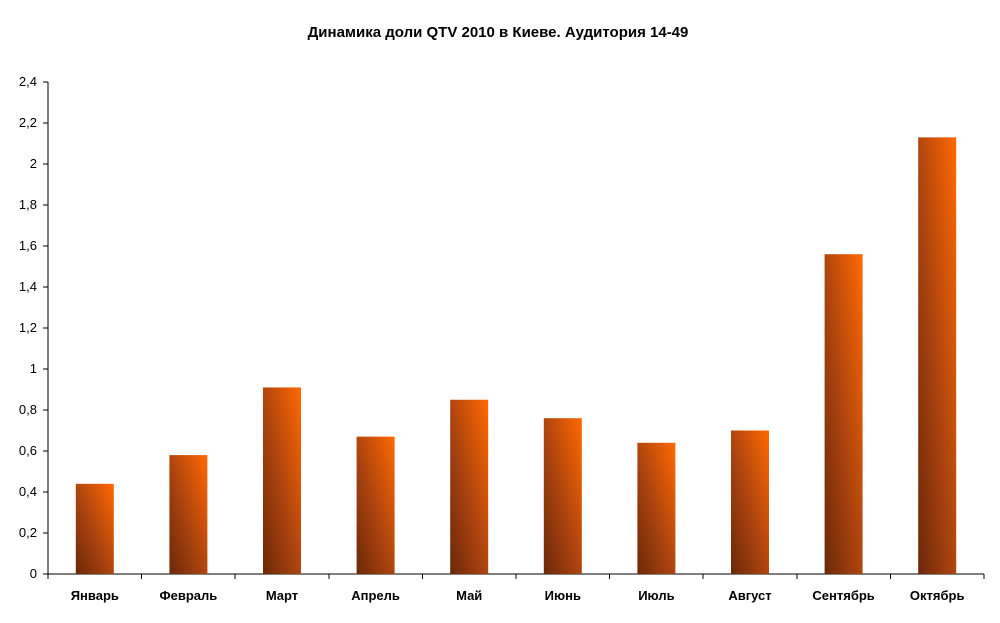  Describe the element at coordinates (33, 163) in the screenshot. I see `y-tick-label: 2` at that location.